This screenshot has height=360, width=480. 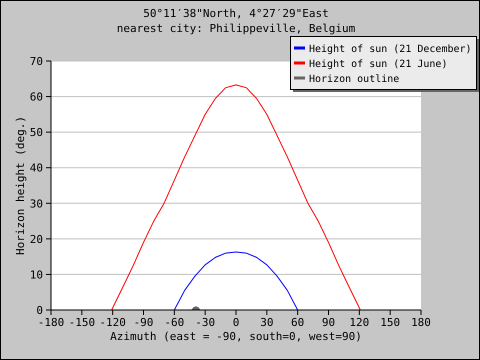 I want to click on chart-title: 50°11′38"North, 4°27′29"East, so click(x=236, y=13).